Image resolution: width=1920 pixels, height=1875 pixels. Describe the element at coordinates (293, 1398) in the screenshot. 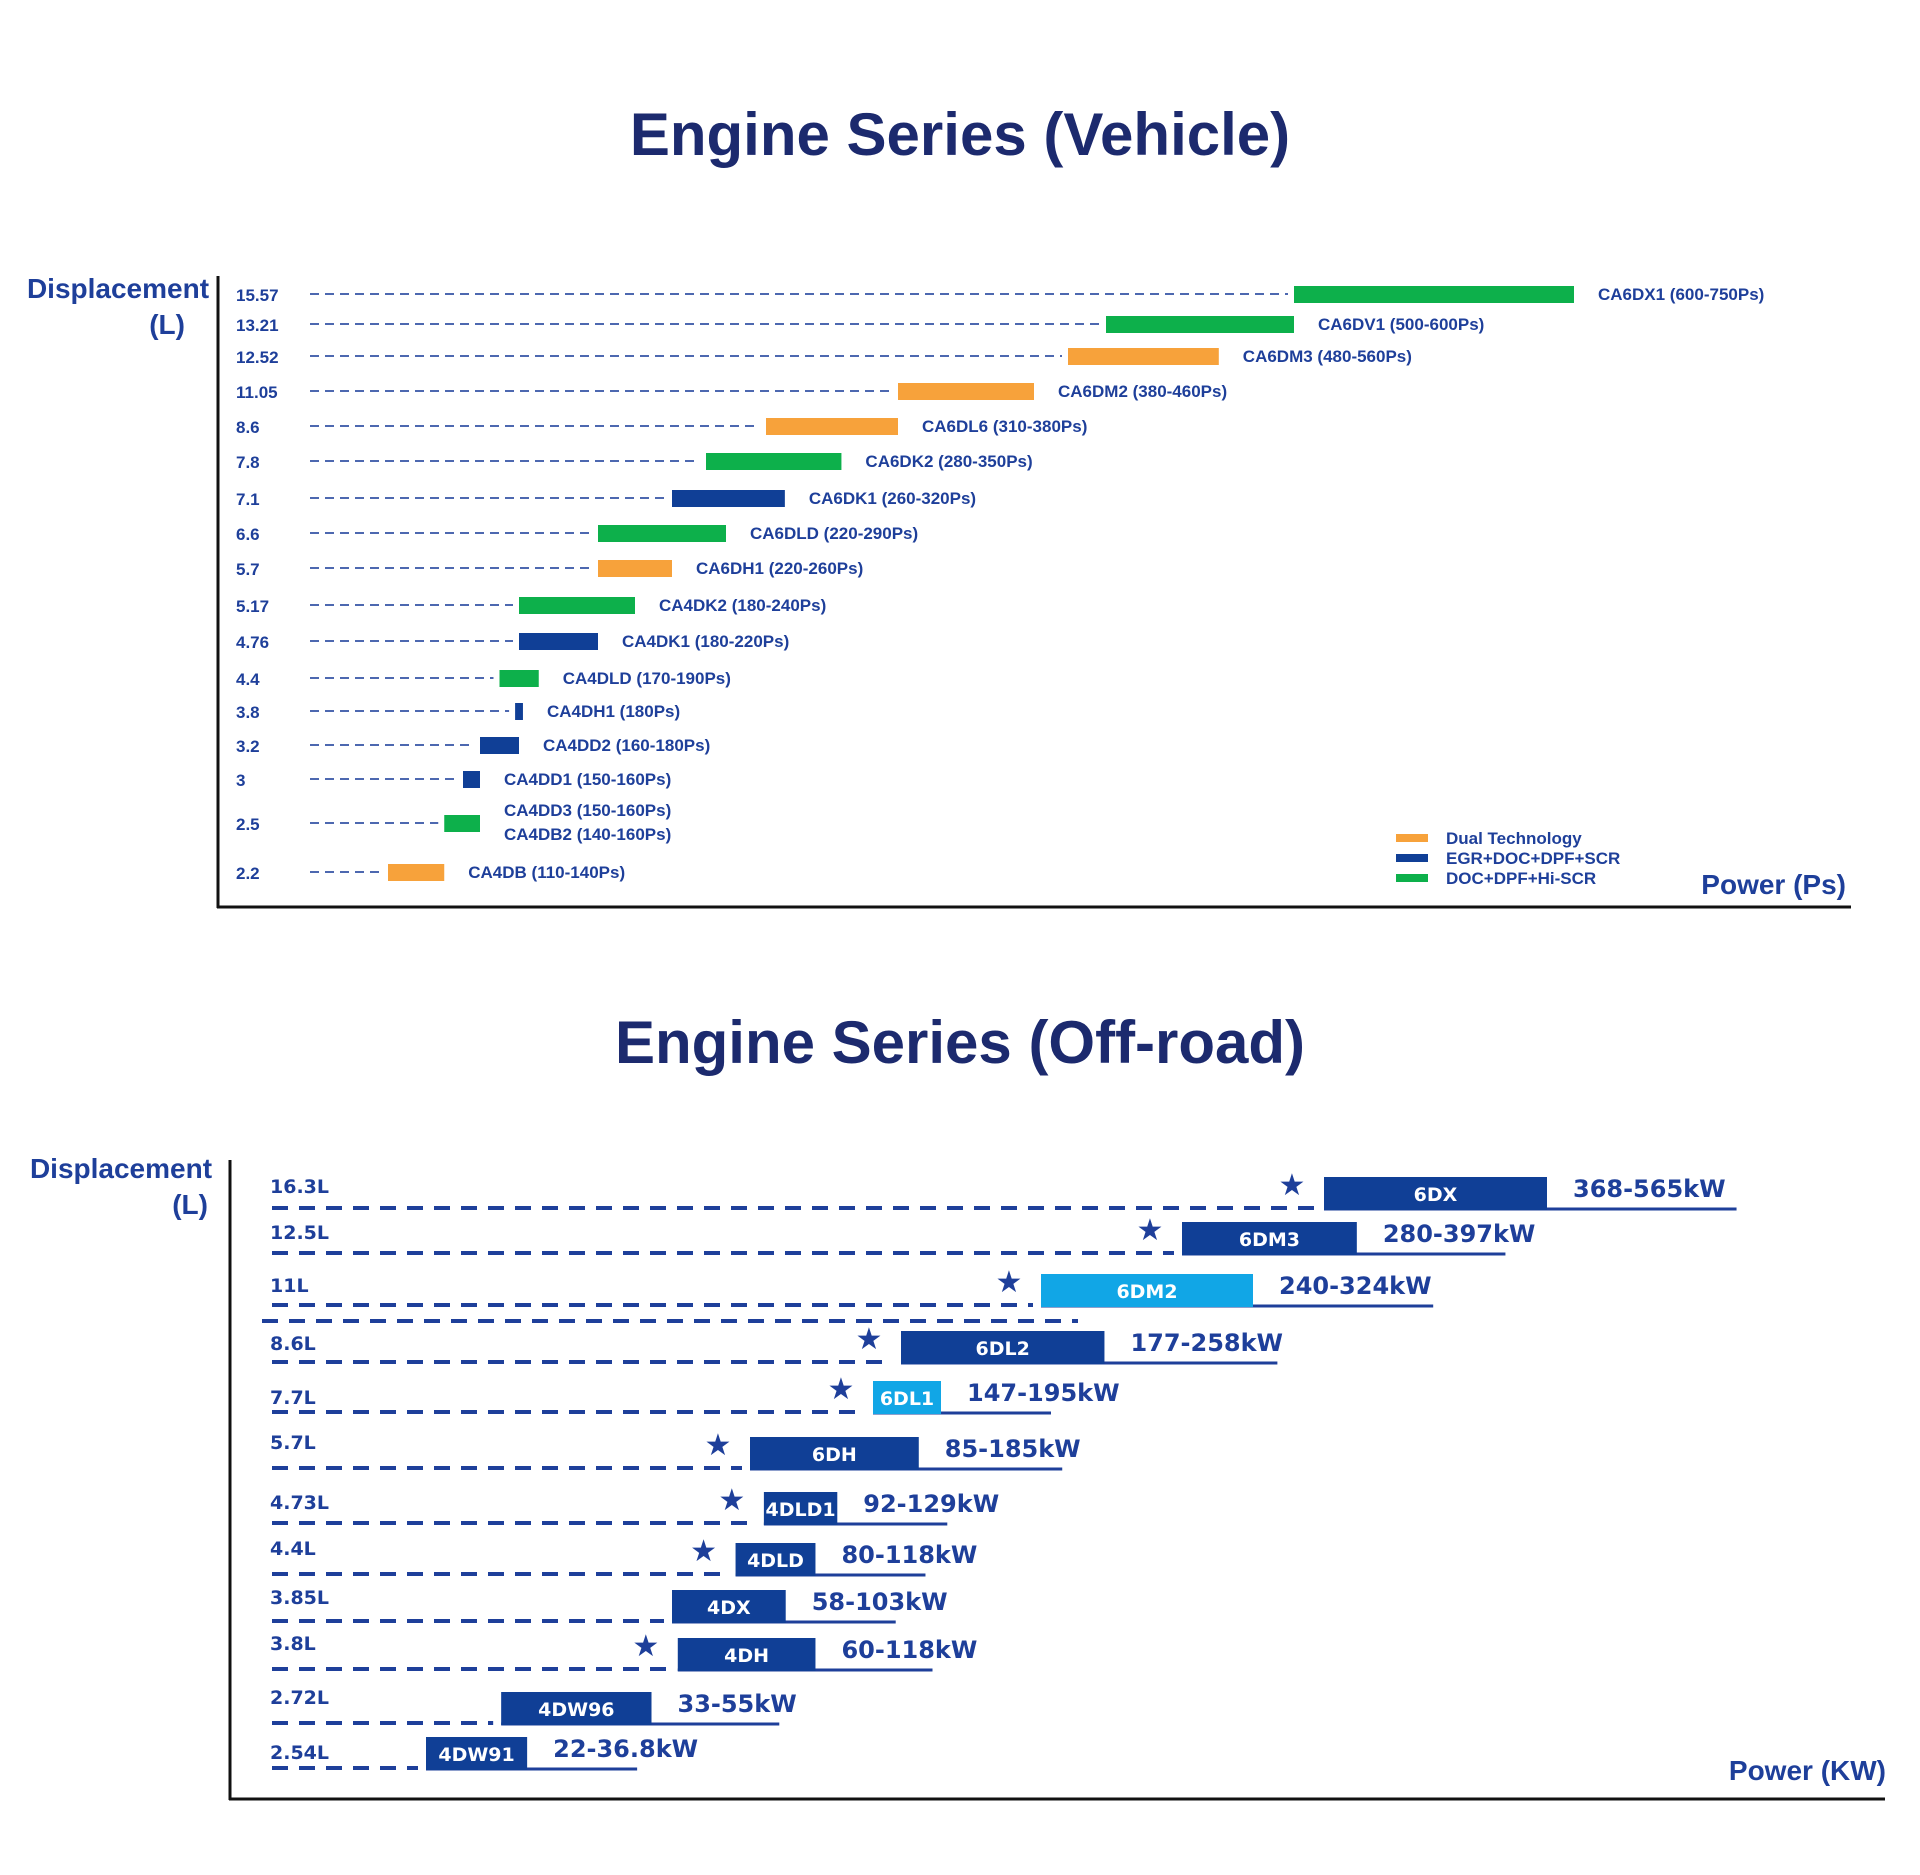

I see `offroad-displacement-tick: 7.7L` at that location.